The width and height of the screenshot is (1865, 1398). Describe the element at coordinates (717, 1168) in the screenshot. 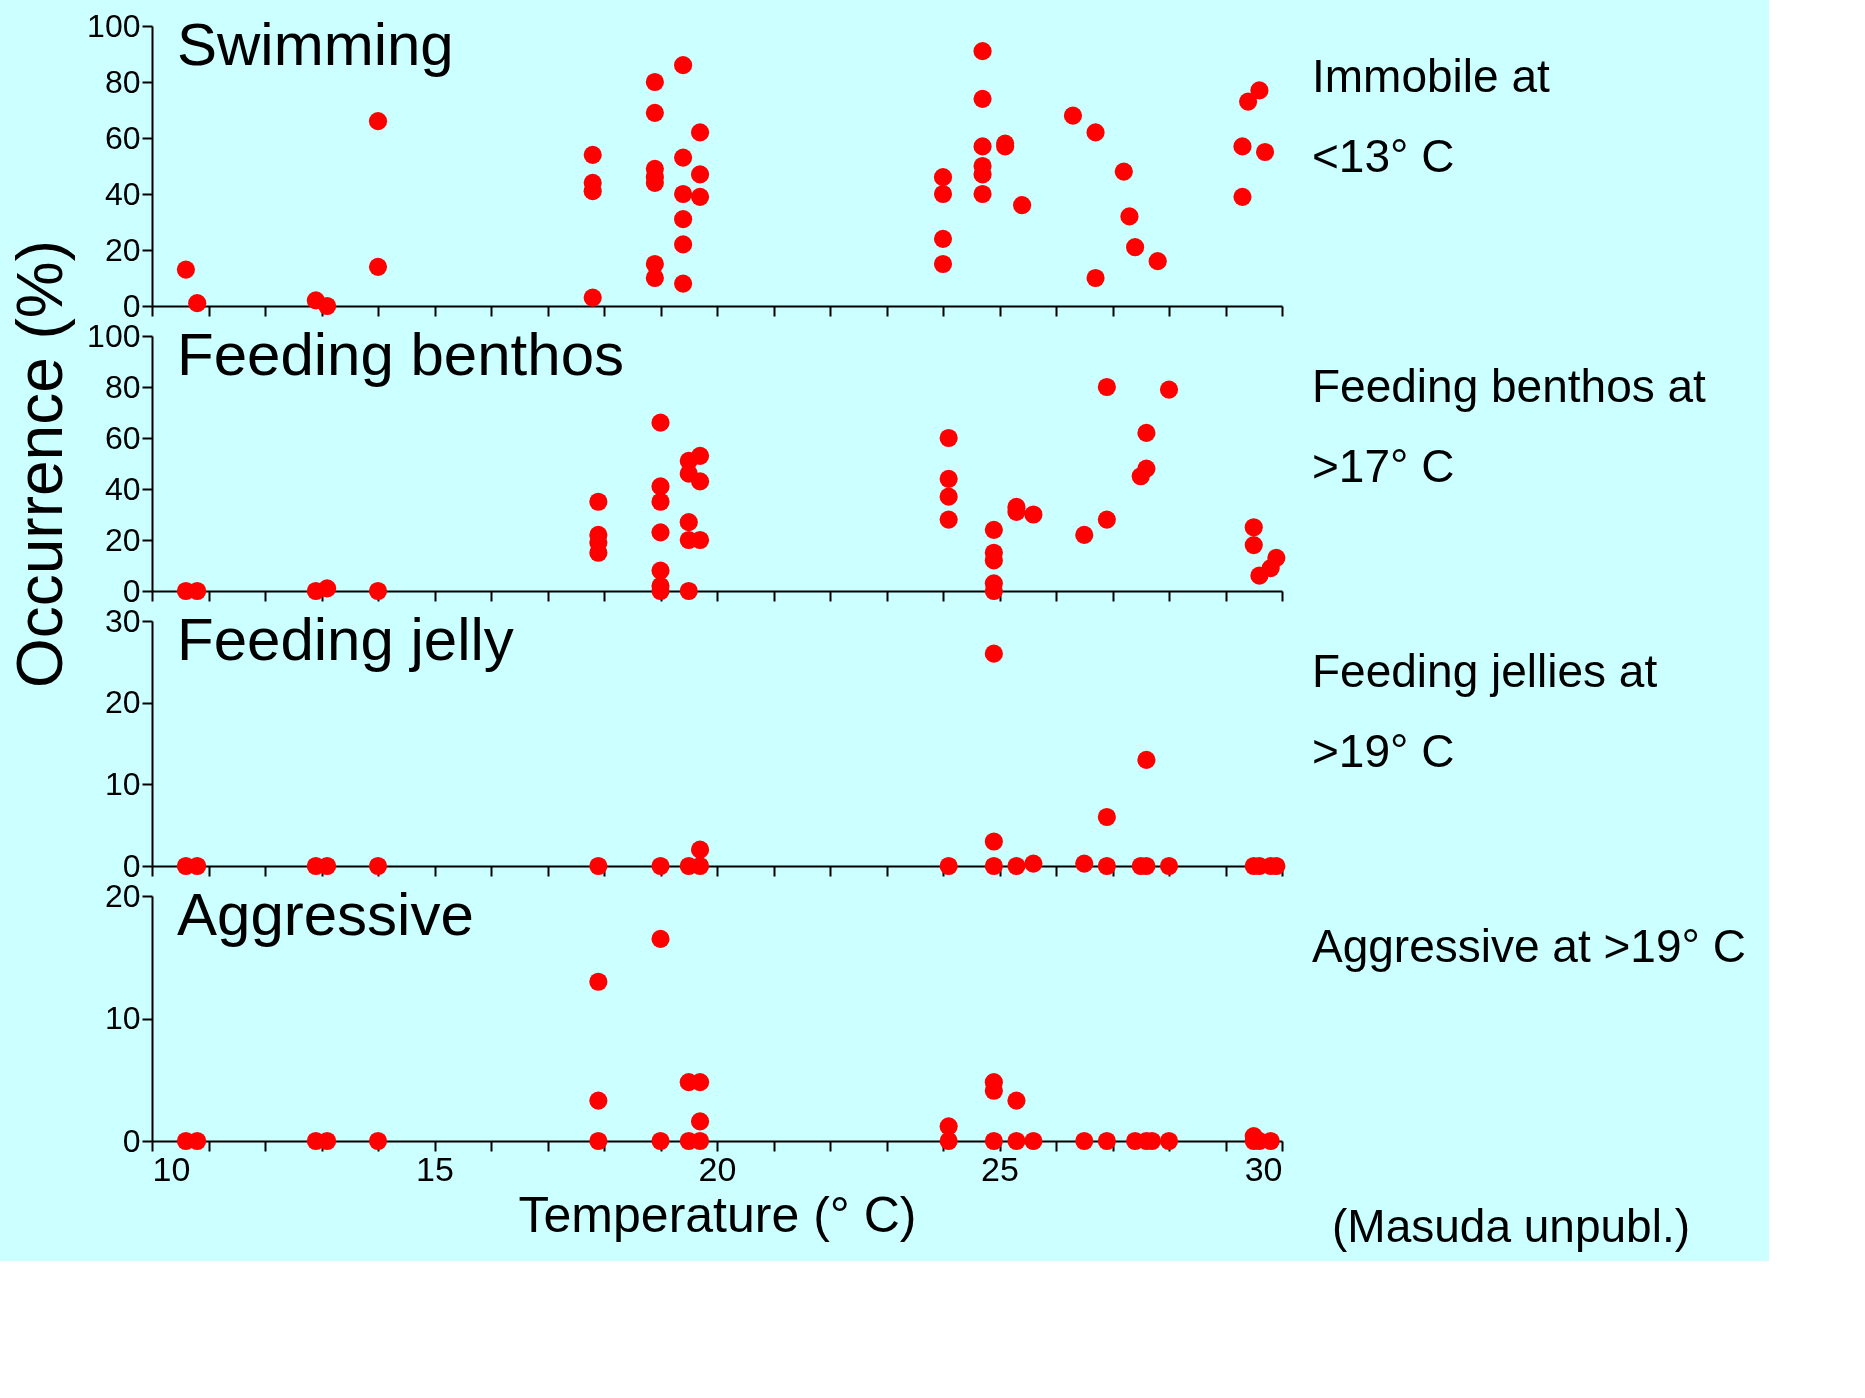

I see `x-tick-label: 20` at that location.